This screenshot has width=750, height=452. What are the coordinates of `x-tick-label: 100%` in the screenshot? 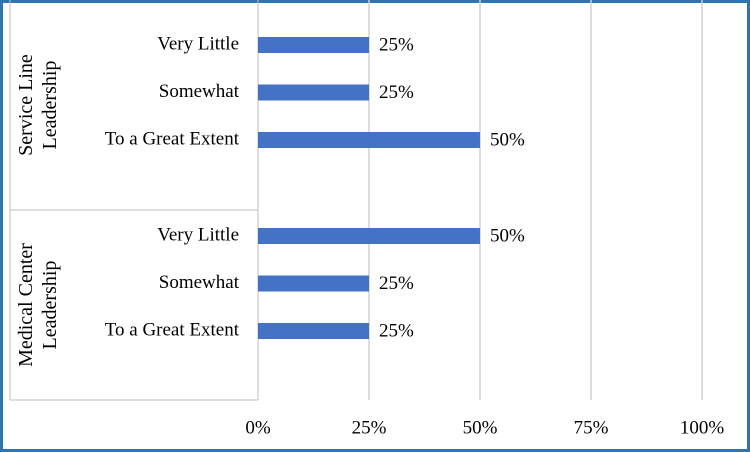 It's located at (702, 427).